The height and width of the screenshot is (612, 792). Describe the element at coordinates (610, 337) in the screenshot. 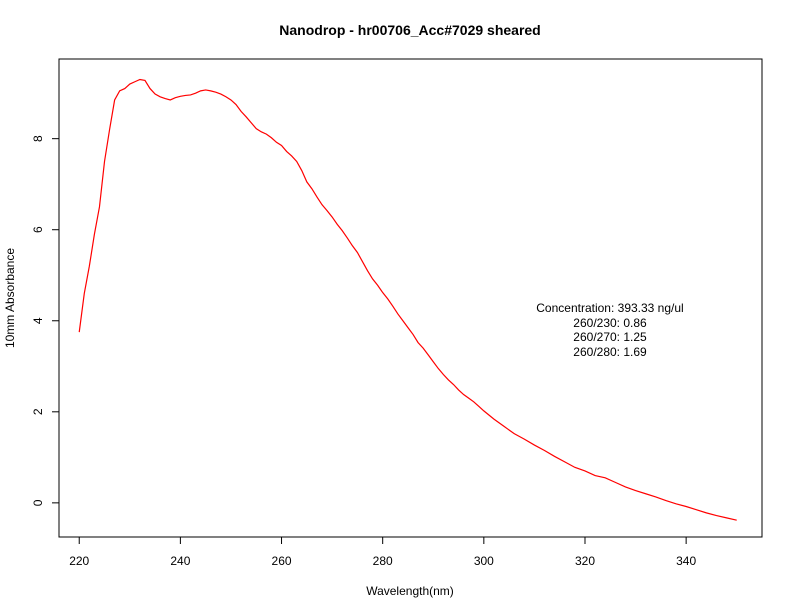

I see `annotation-260-270: 260/270: 1.25` at that location.